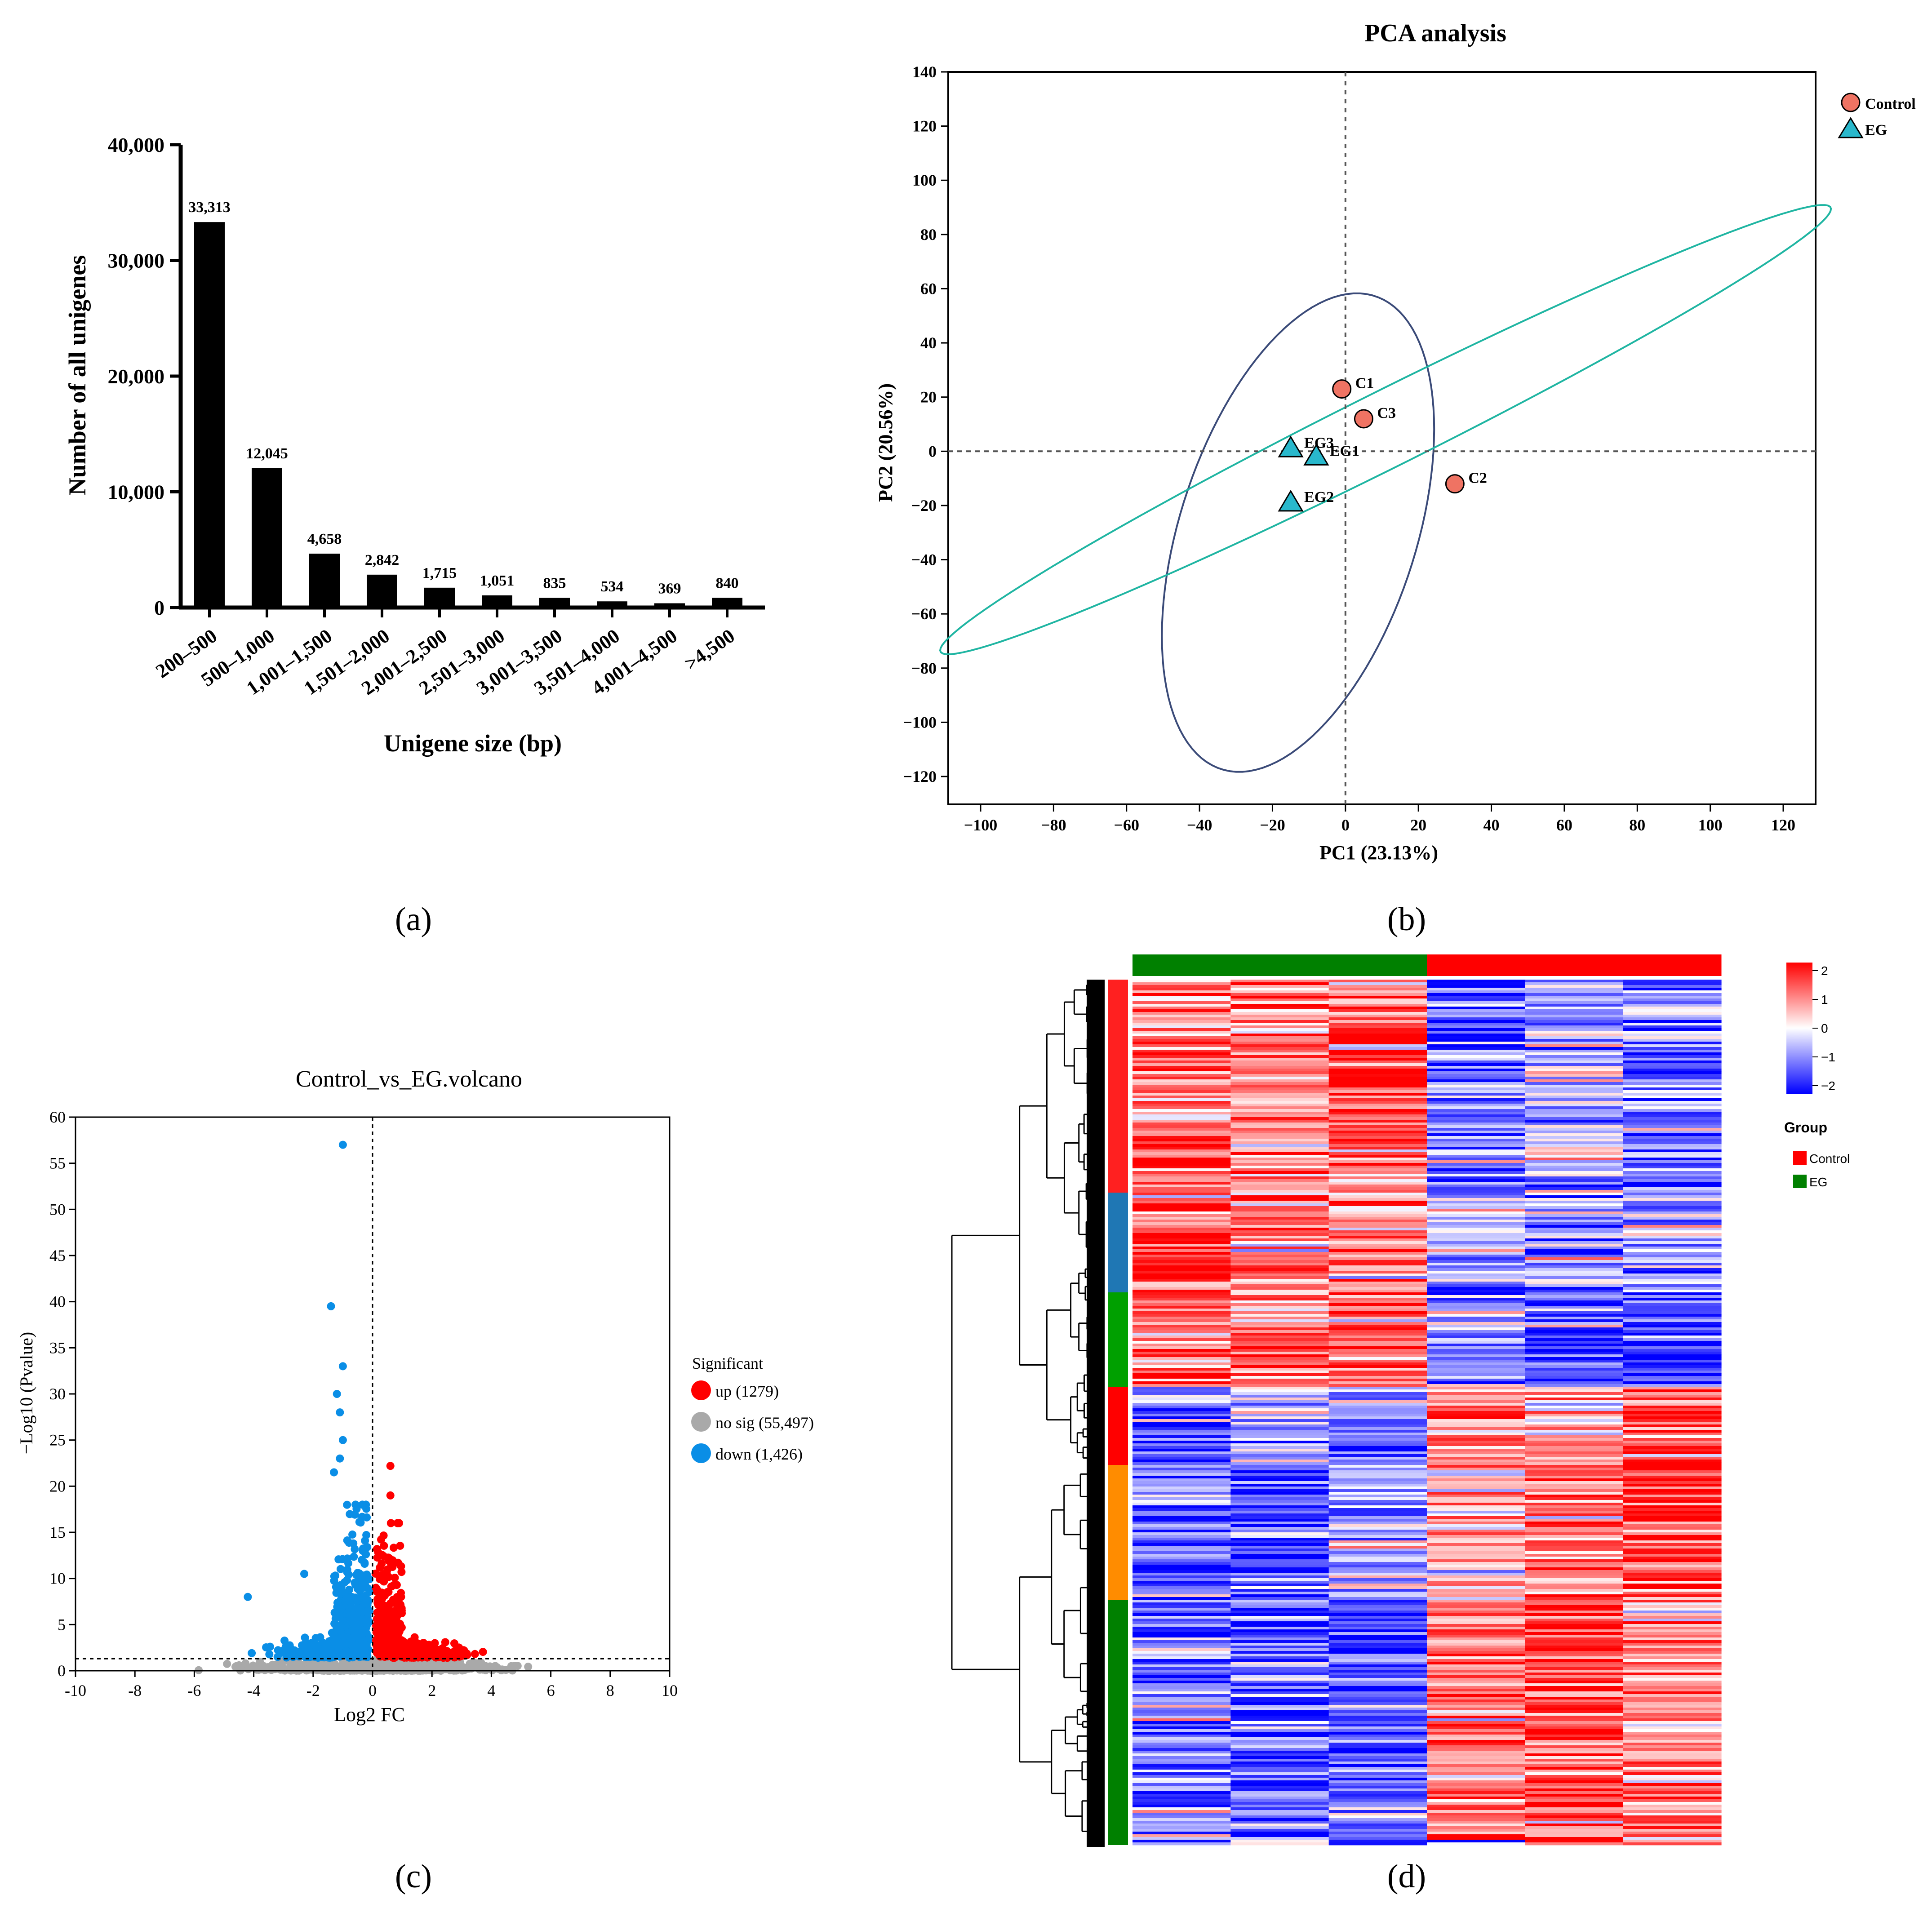 The width and height of the screenshot is (1932, 1908). Describe the element at coordinates (1118, 1426) in the screenshot. I see `row-cluster` at that location.